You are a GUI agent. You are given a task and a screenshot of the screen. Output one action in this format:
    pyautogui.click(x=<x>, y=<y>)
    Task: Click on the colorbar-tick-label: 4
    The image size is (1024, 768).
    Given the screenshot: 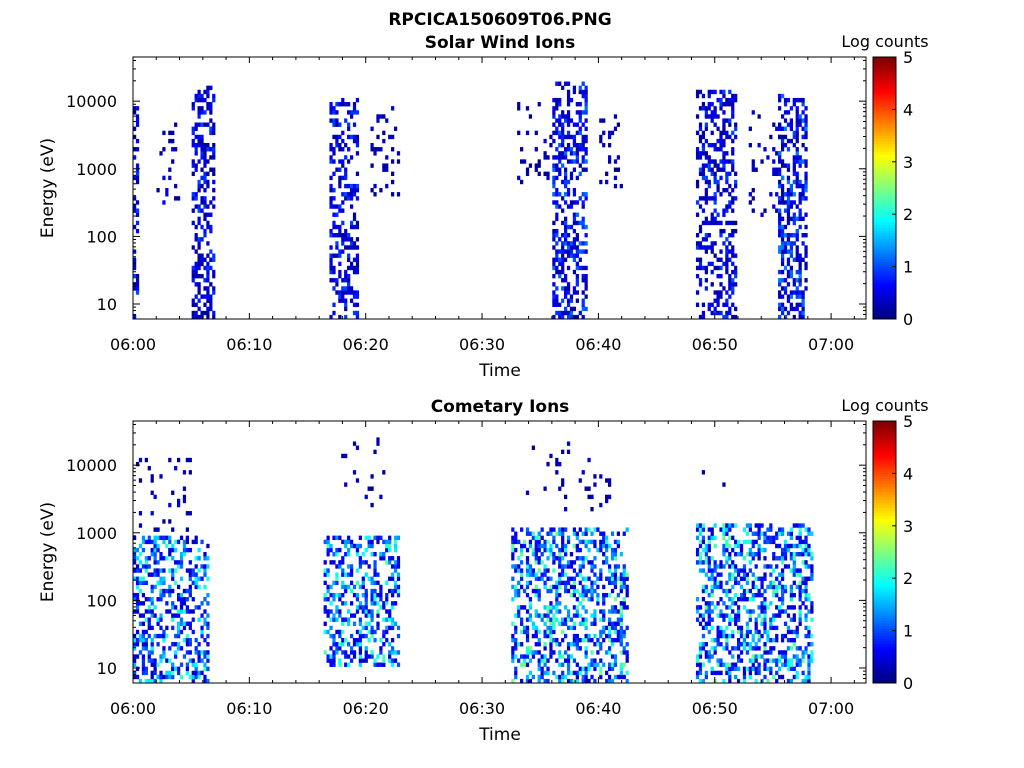 What is the action you would take?
    pyautogui.click(x=908, y=473)
    